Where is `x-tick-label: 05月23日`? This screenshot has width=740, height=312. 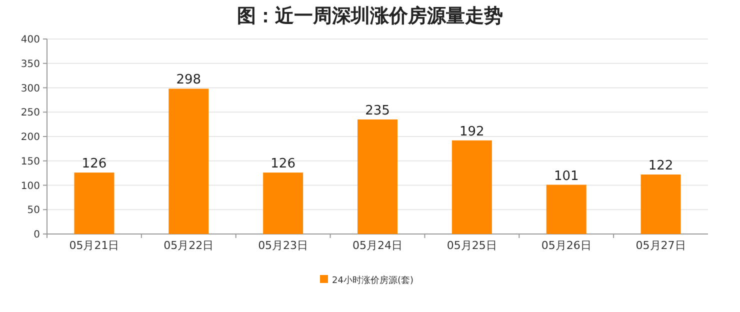
x-tick-label: 05月23日 is located at coordinates (283, 245).